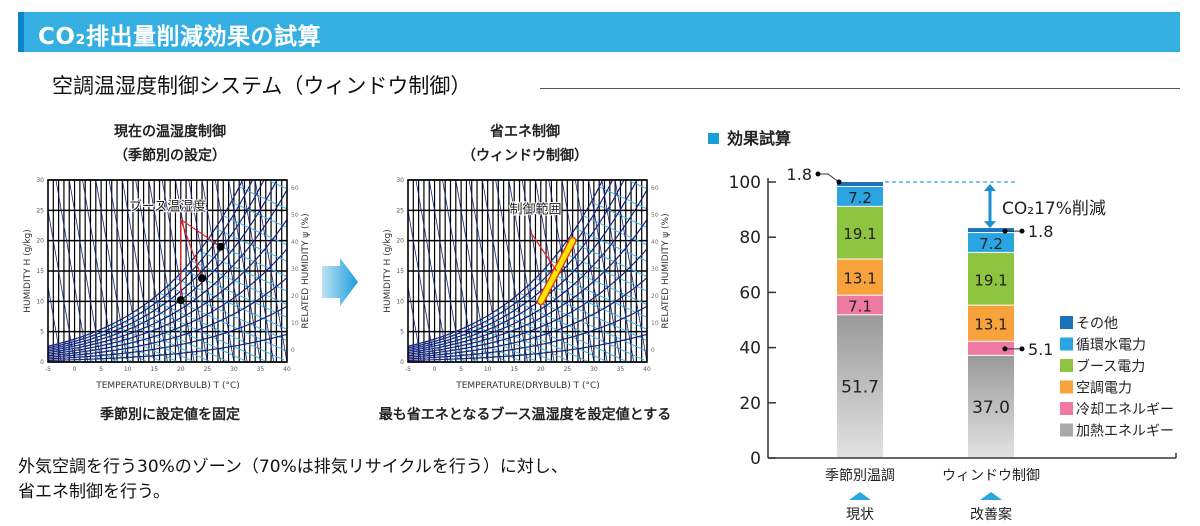 The image size is (1200, 526). Describe the element at coordinates (750, 293) in the screenshot. I see `y-tick-label: 60` at that location.